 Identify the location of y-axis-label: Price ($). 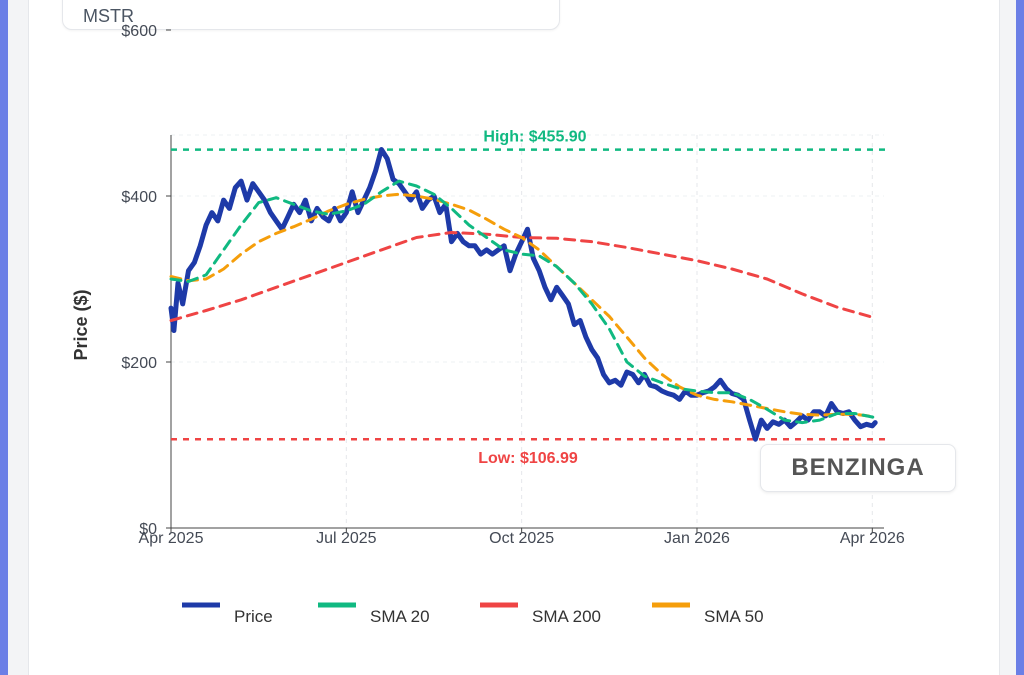
(81, 324).